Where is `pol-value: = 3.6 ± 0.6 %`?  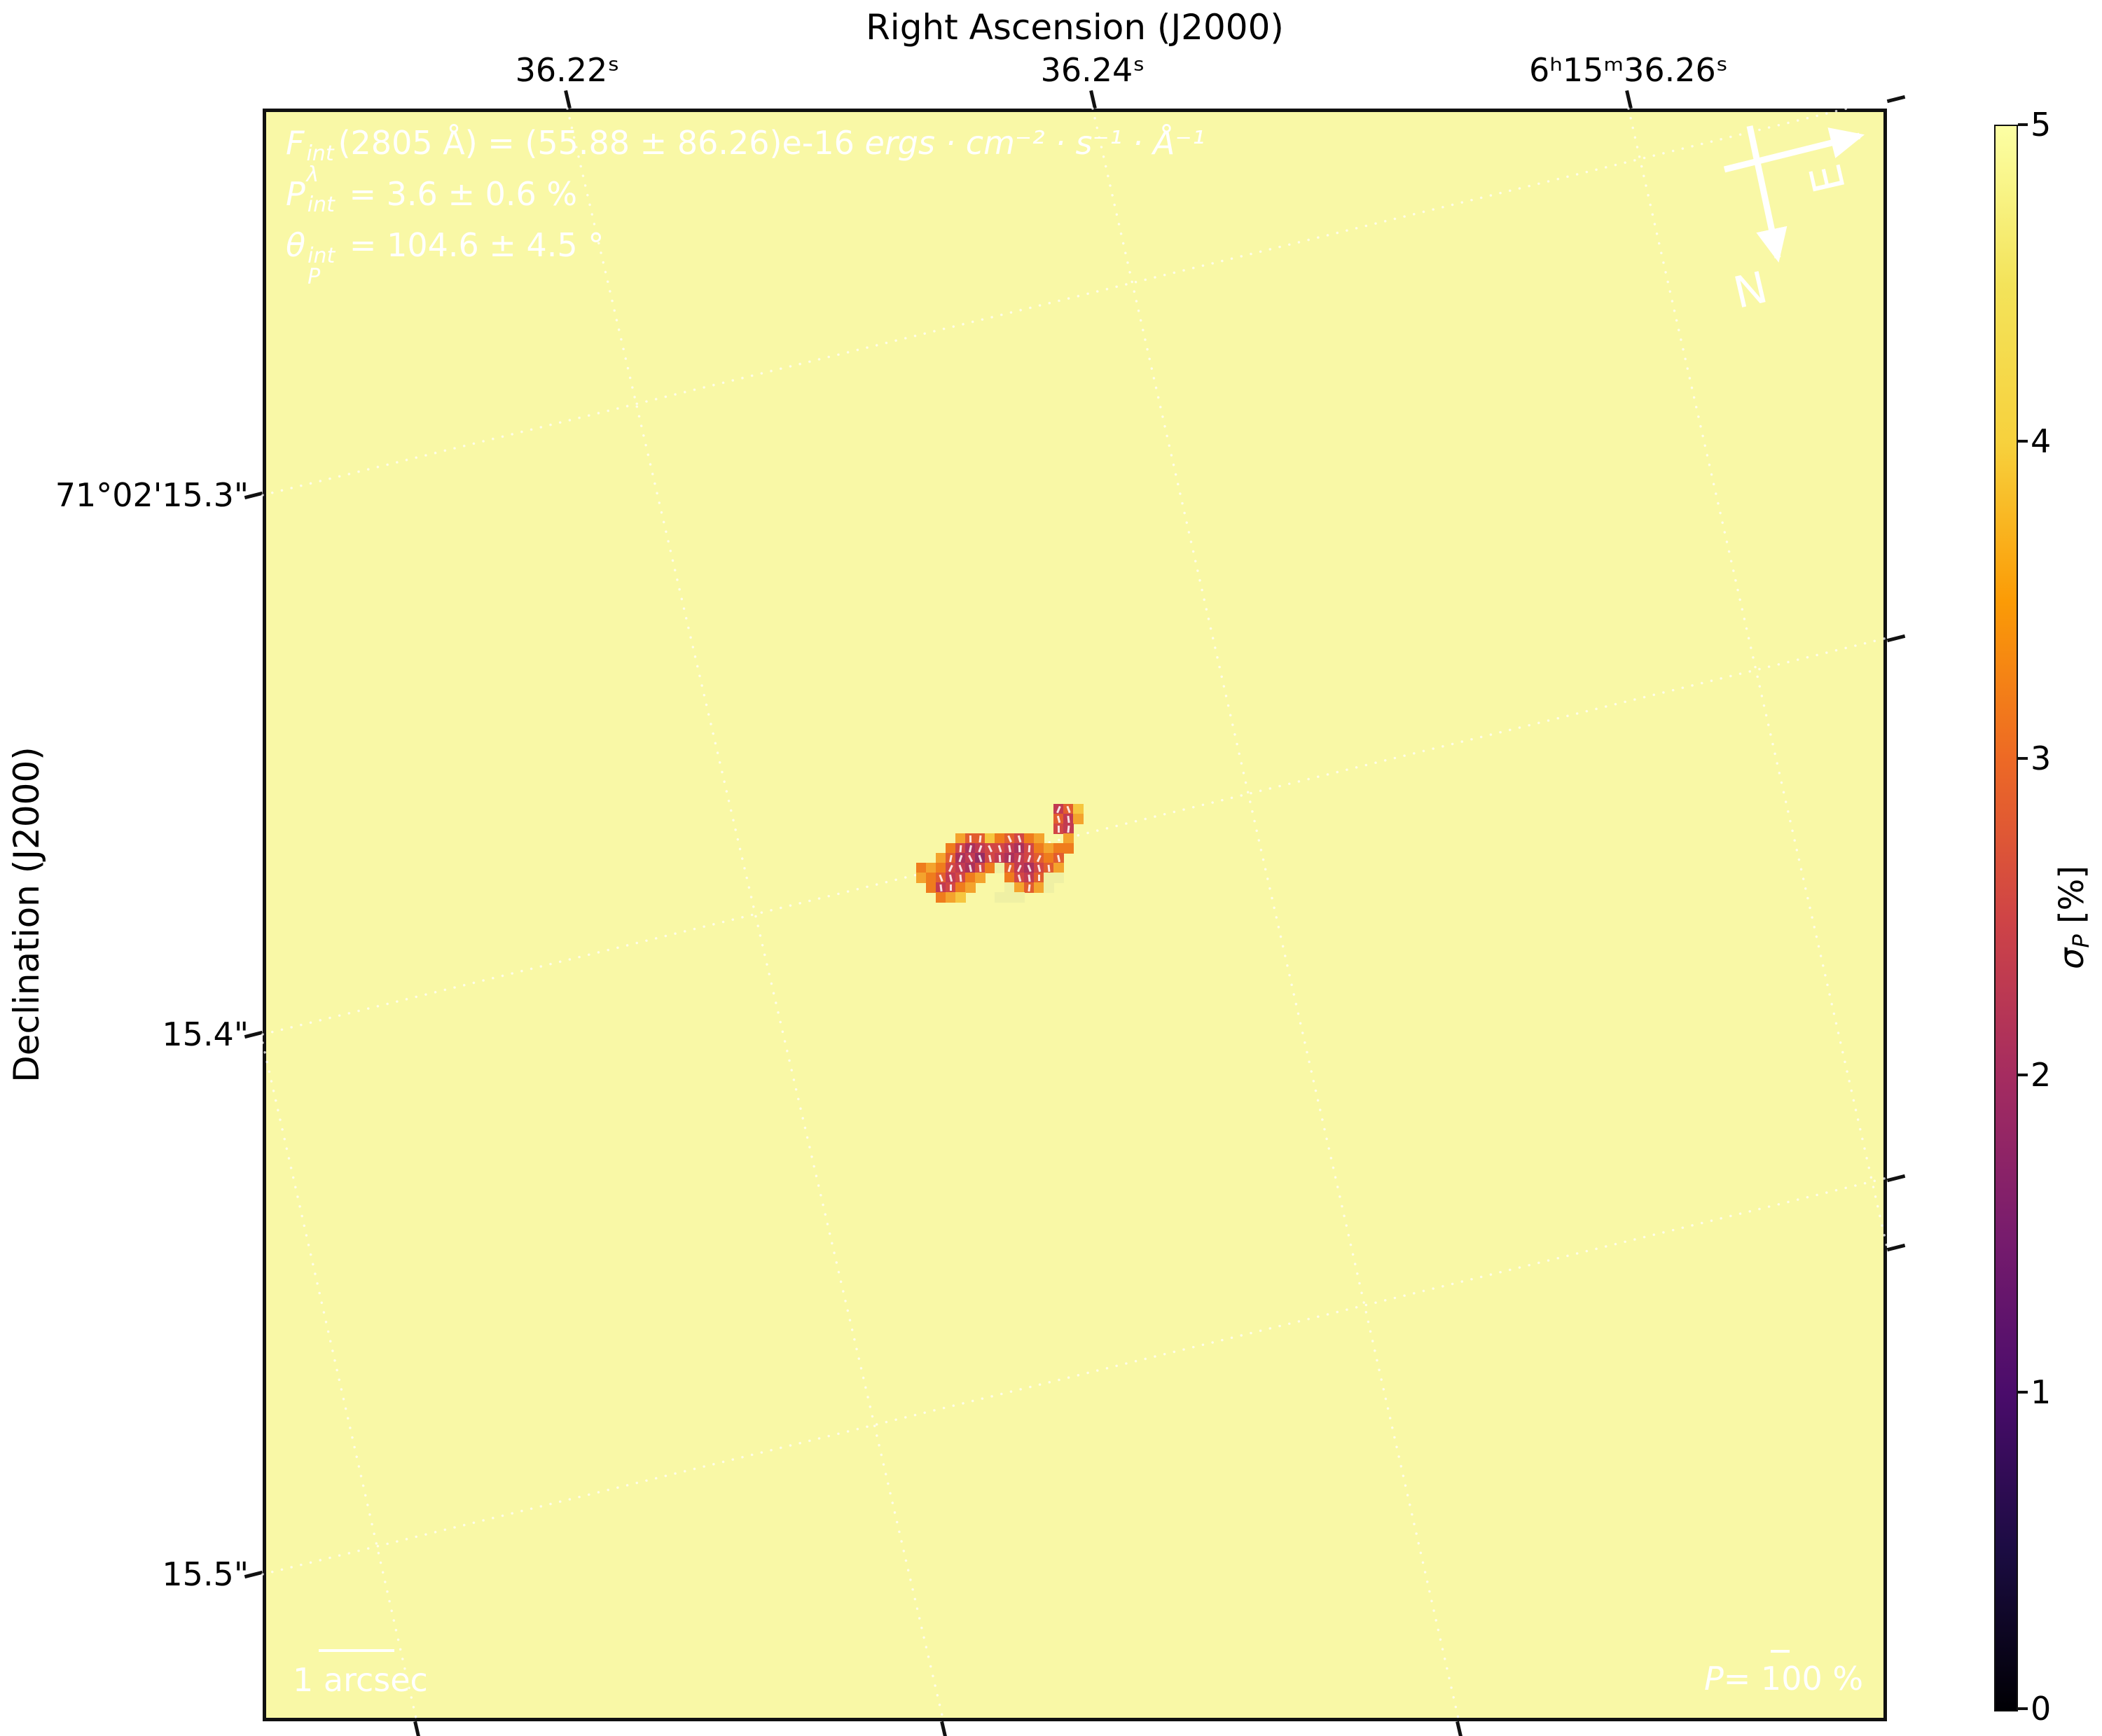 pol-value: = 3.6 ± 0.6 % is located at coordinates (458, 194).